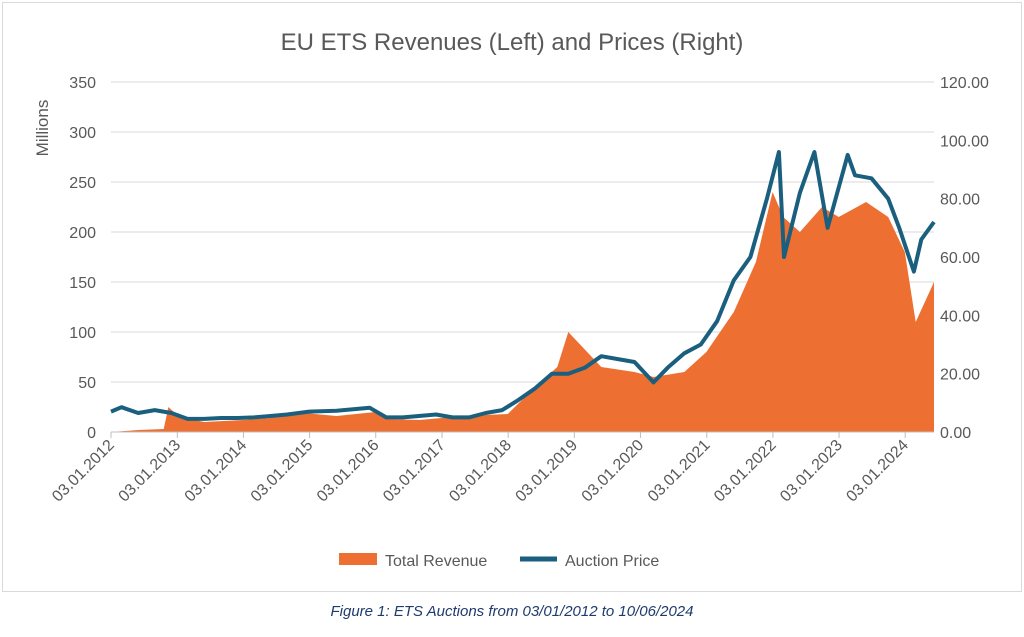 This screenshot has height=637, width=1024. Describe the element at coordinates (480, 471) in the screenshot. I see `x-tick-label: 03.01.2018` at that location.